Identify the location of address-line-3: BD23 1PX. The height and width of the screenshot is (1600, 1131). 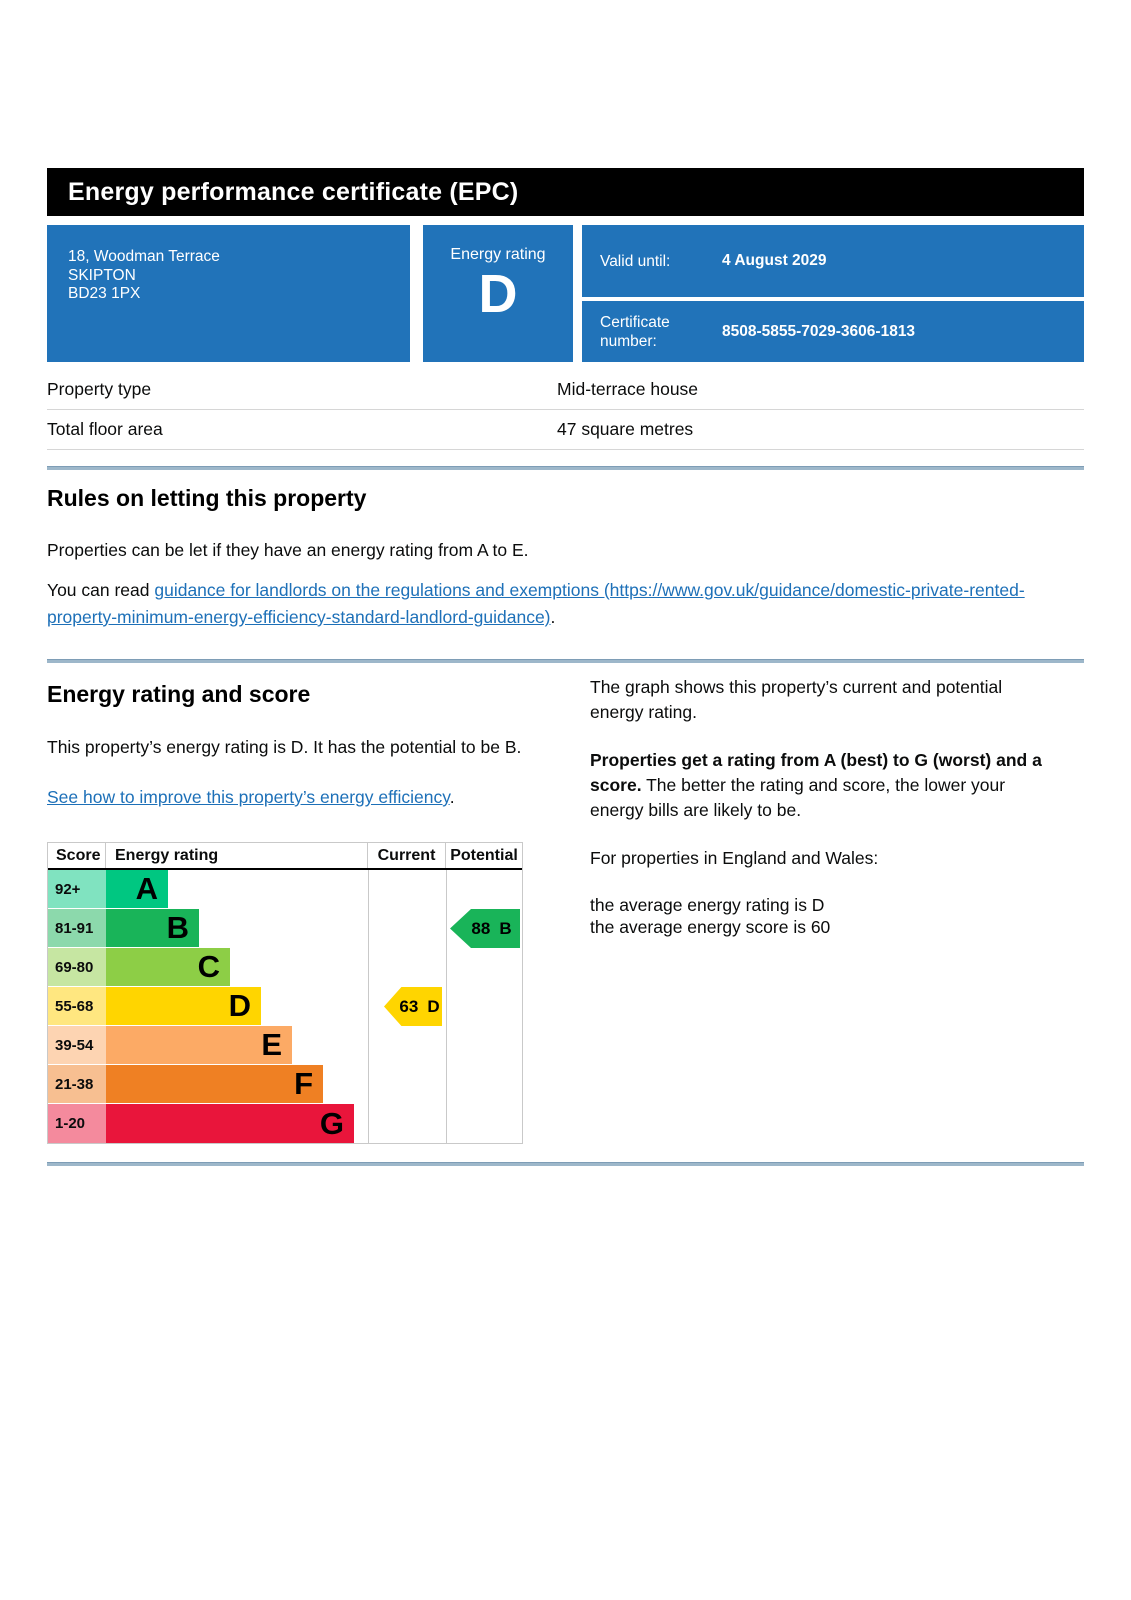
(104, 293).